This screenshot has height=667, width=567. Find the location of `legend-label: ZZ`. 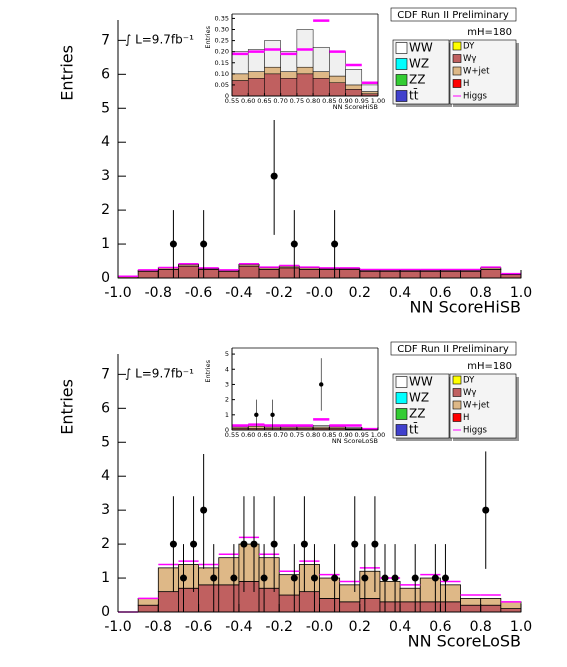

legend-label: ZZ is located at coordinates (417, 80).